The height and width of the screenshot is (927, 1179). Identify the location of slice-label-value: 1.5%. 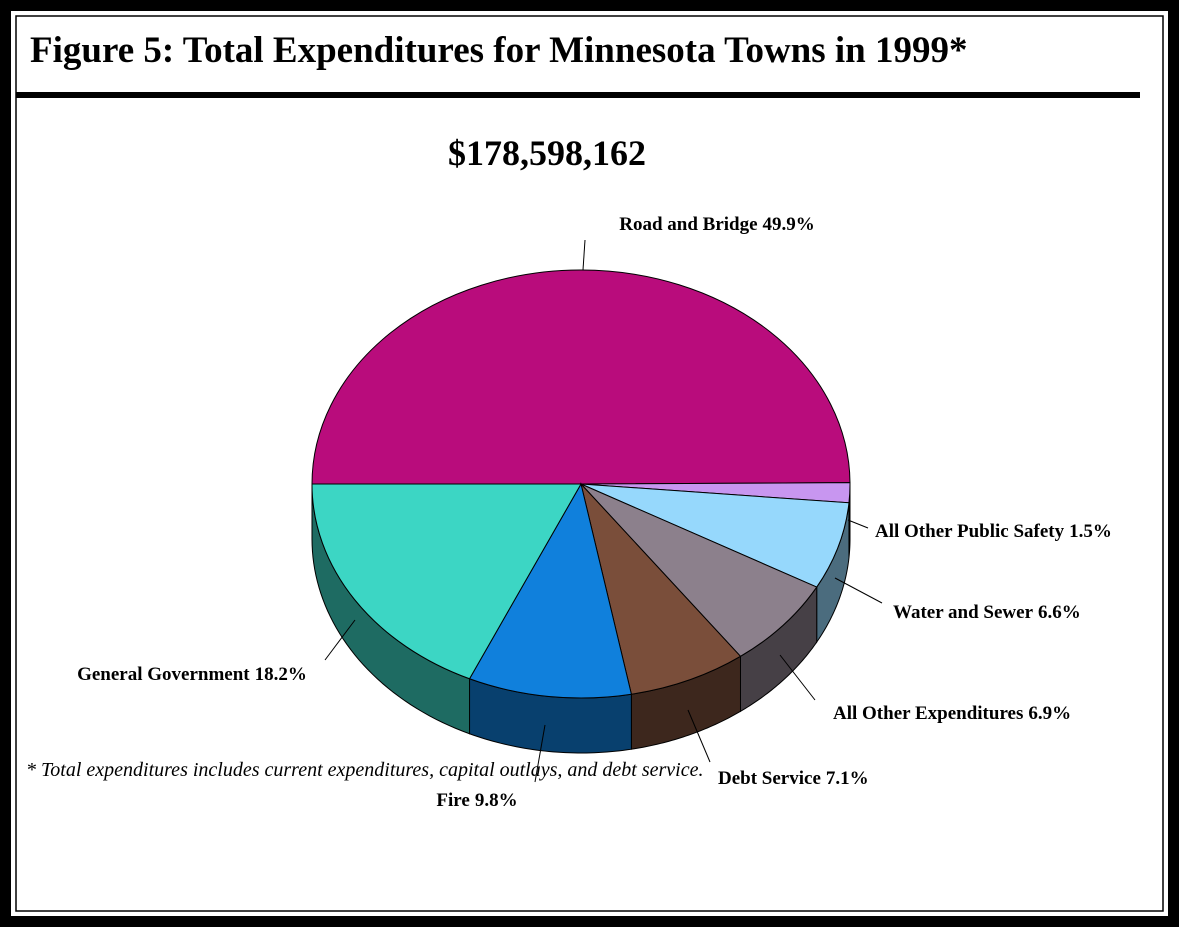
(1090, 531).